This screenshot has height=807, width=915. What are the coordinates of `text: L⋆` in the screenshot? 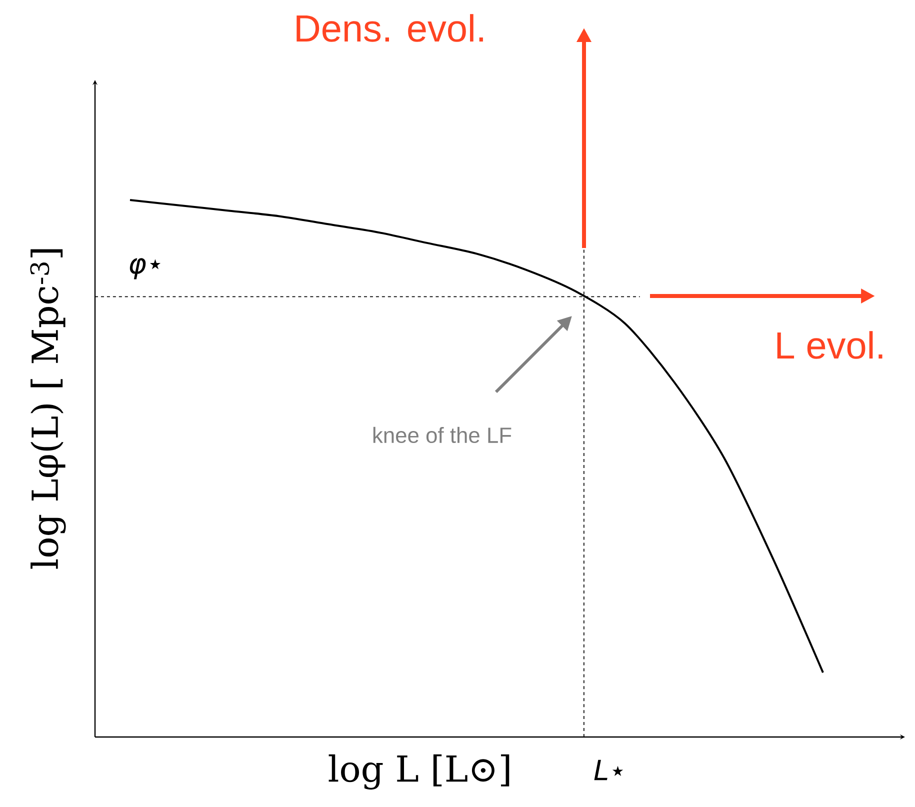 It's located at (609, 770).